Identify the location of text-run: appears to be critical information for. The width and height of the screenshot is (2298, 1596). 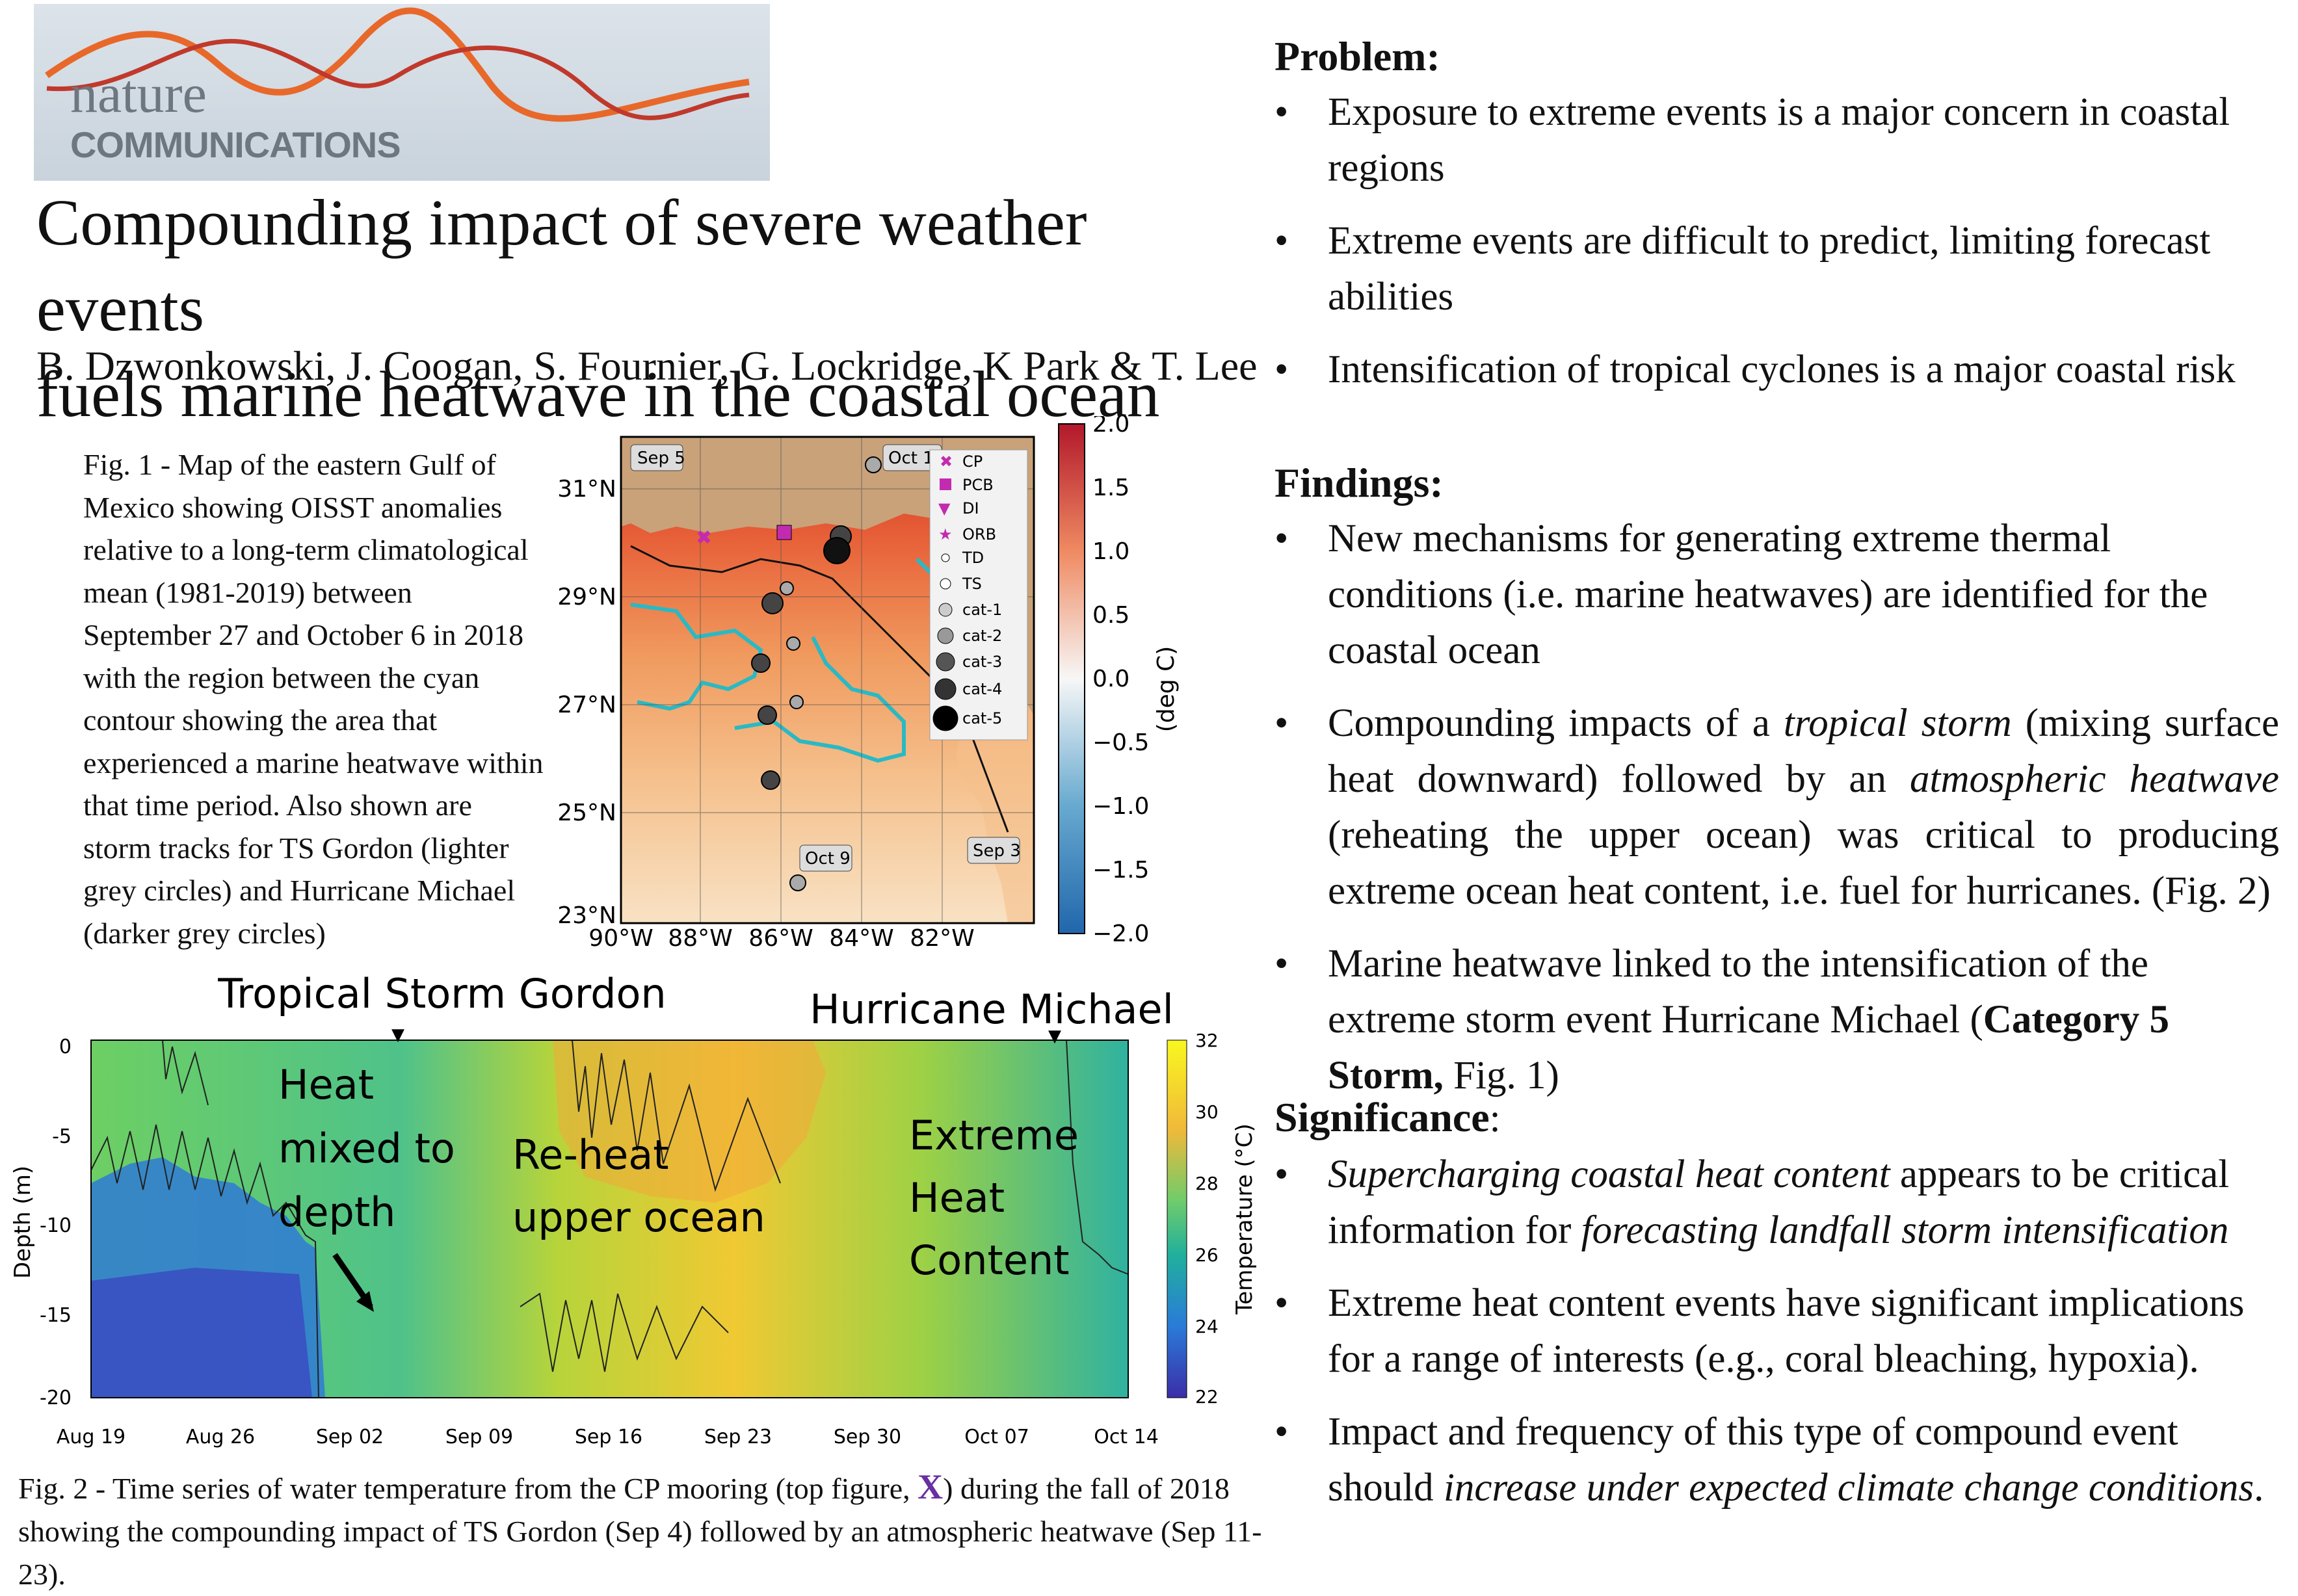
(1779, 1202).